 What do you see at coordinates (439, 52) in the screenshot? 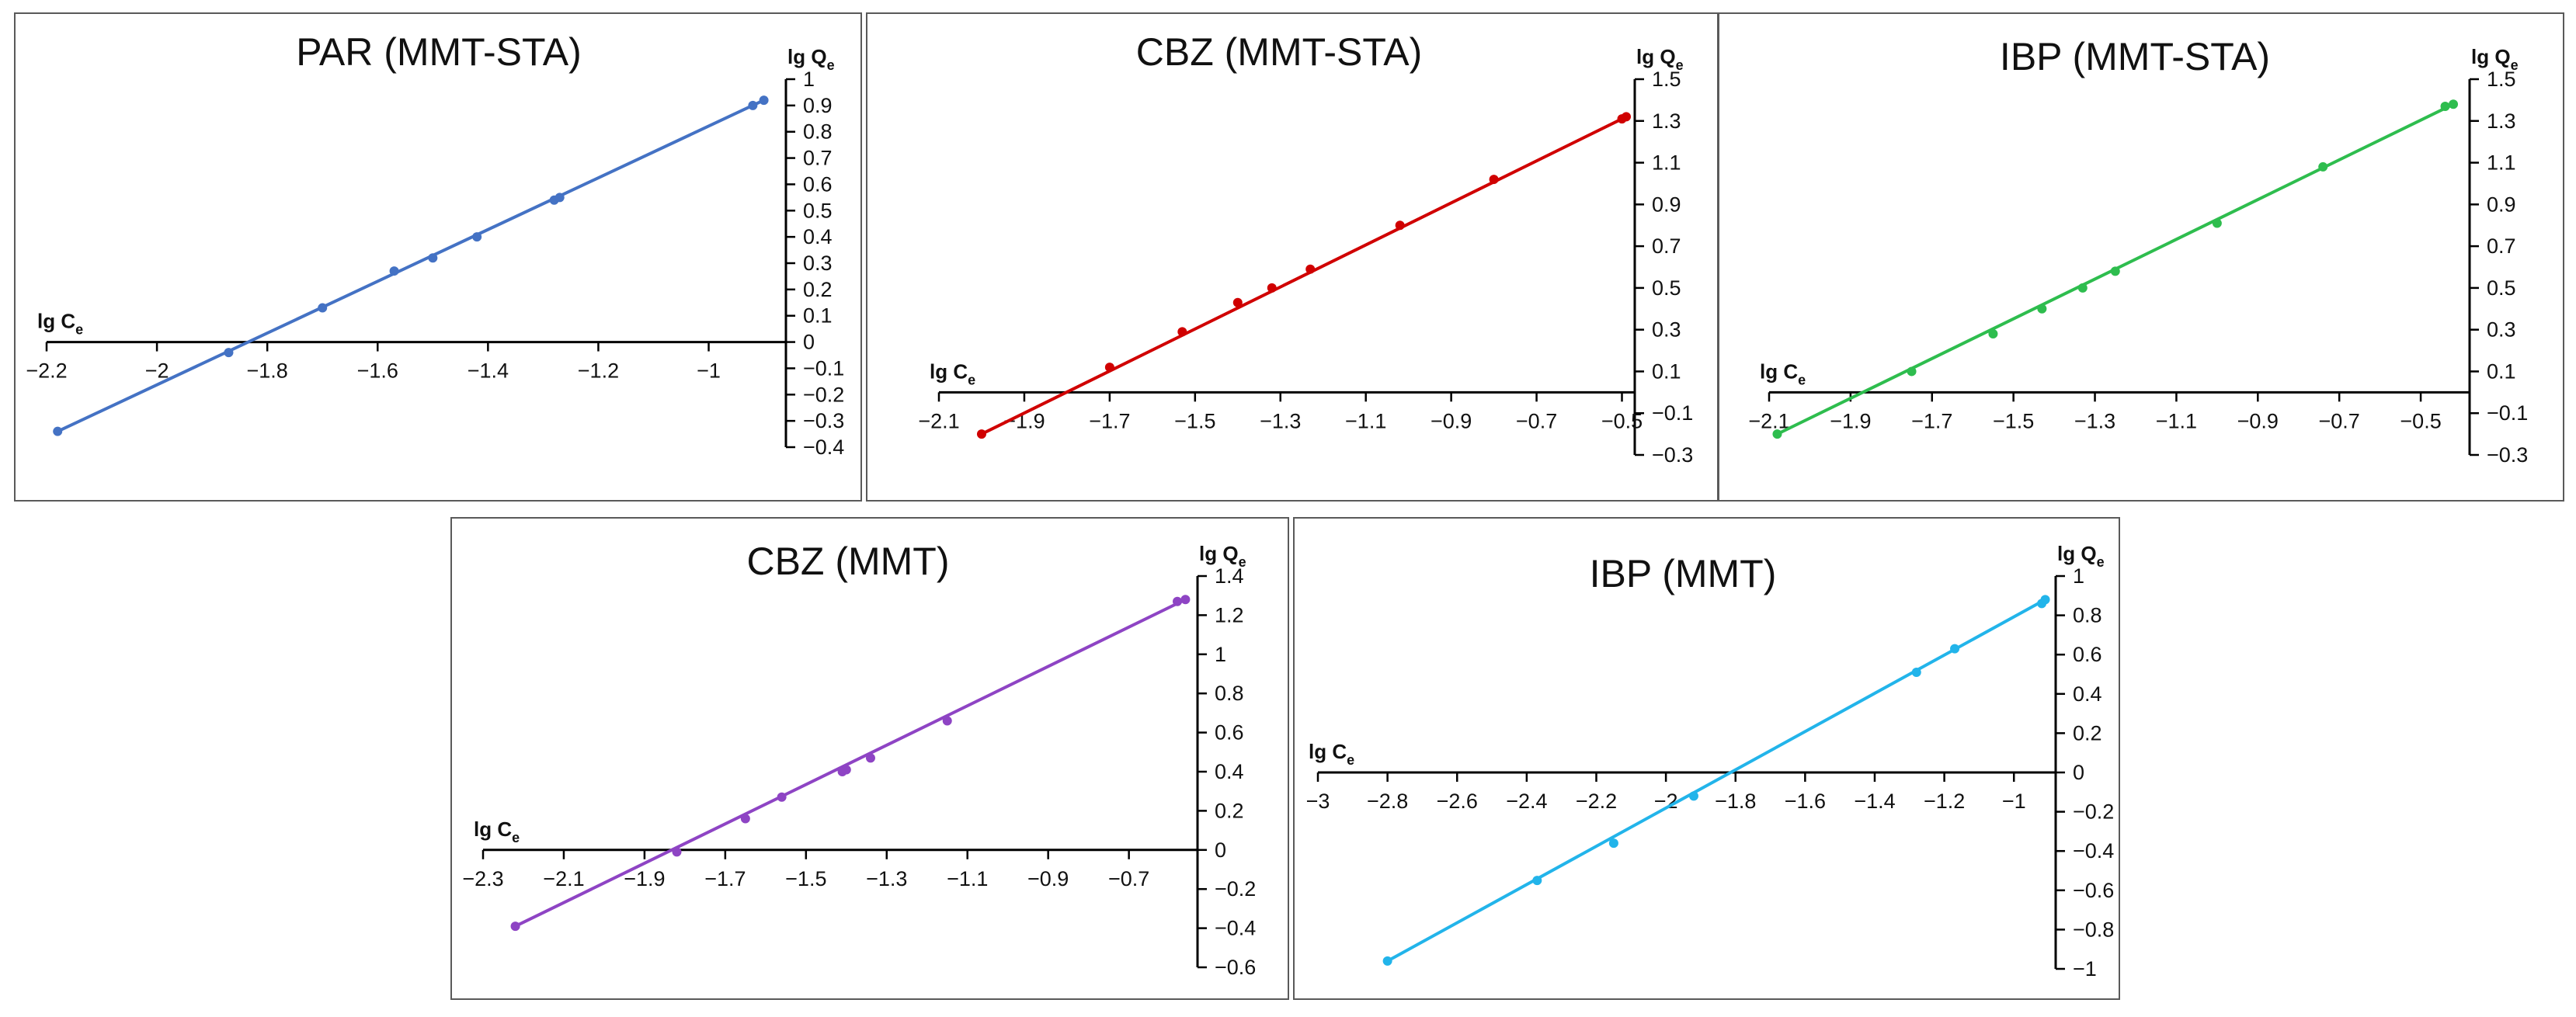
I see `chart-title: PAR (MMT-STA)` at bounding box center [439, 52].